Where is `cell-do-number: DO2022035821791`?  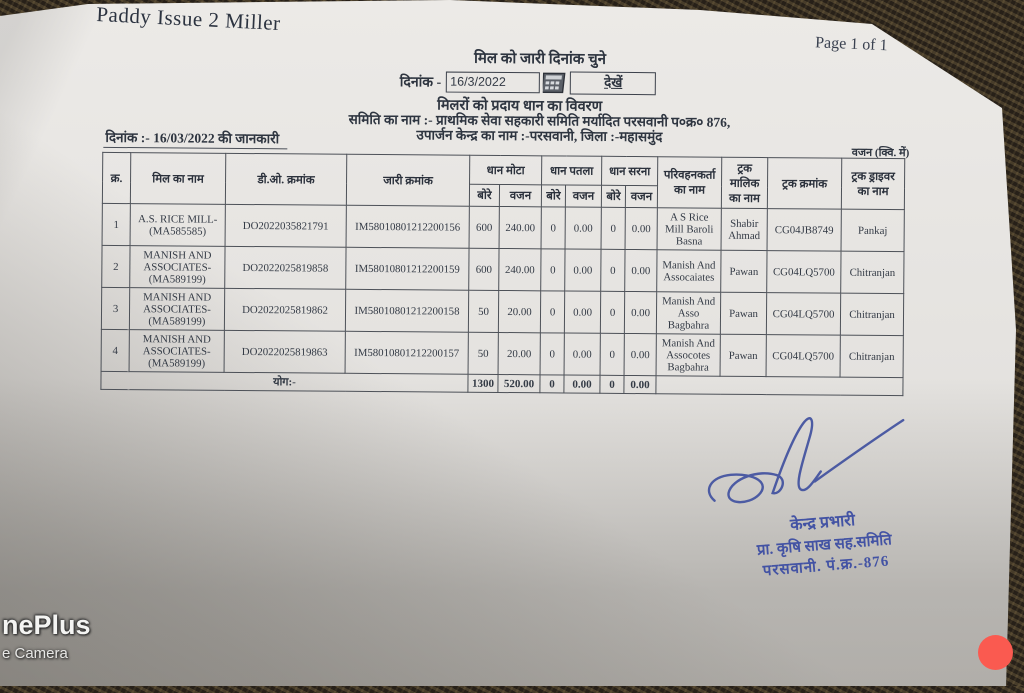 cell-do-number: DO2022035821791 is located at coordinates (286, 226).